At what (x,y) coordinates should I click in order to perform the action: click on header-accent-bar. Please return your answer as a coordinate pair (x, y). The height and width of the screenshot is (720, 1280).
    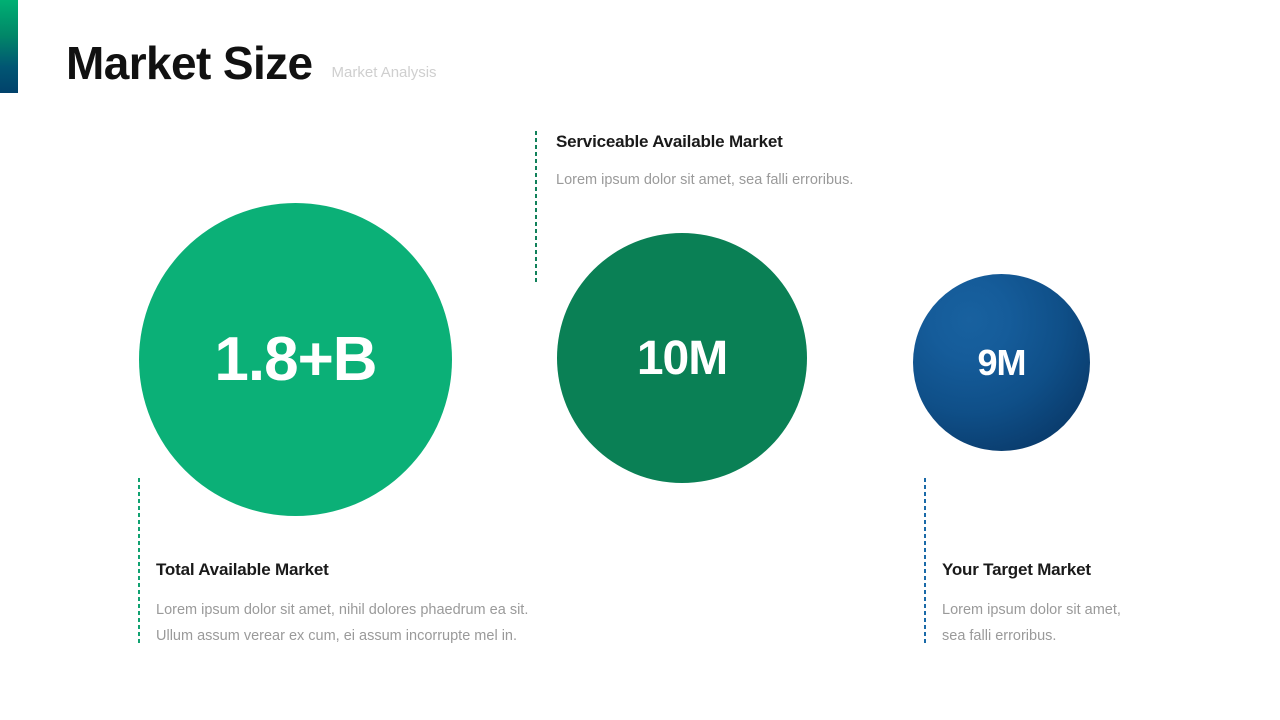
    Looking at the image, I should click on (9, 46).